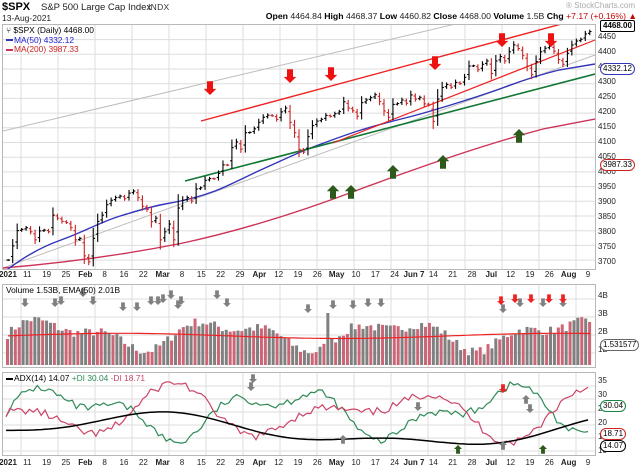 This screenshot has width=639, height=476. What do you see at coordinates (607, 231) in the screenshot?
I see `price-y-tick: 3800` at bounding box center [607, 231].